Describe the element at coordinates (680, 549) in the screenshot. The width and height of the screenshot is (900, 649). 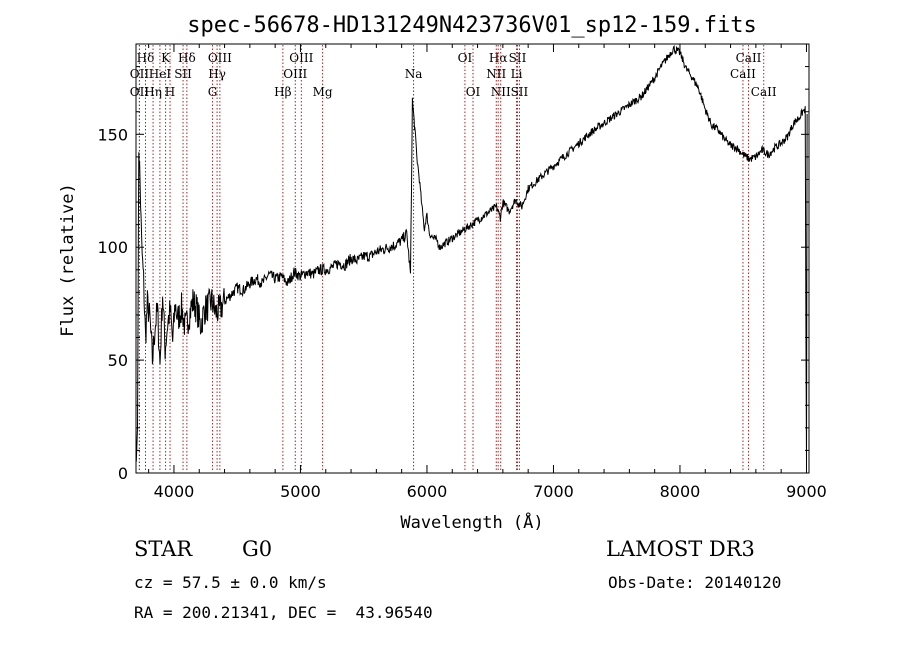
I see `survey-label: LAMOST DR3` at that location.